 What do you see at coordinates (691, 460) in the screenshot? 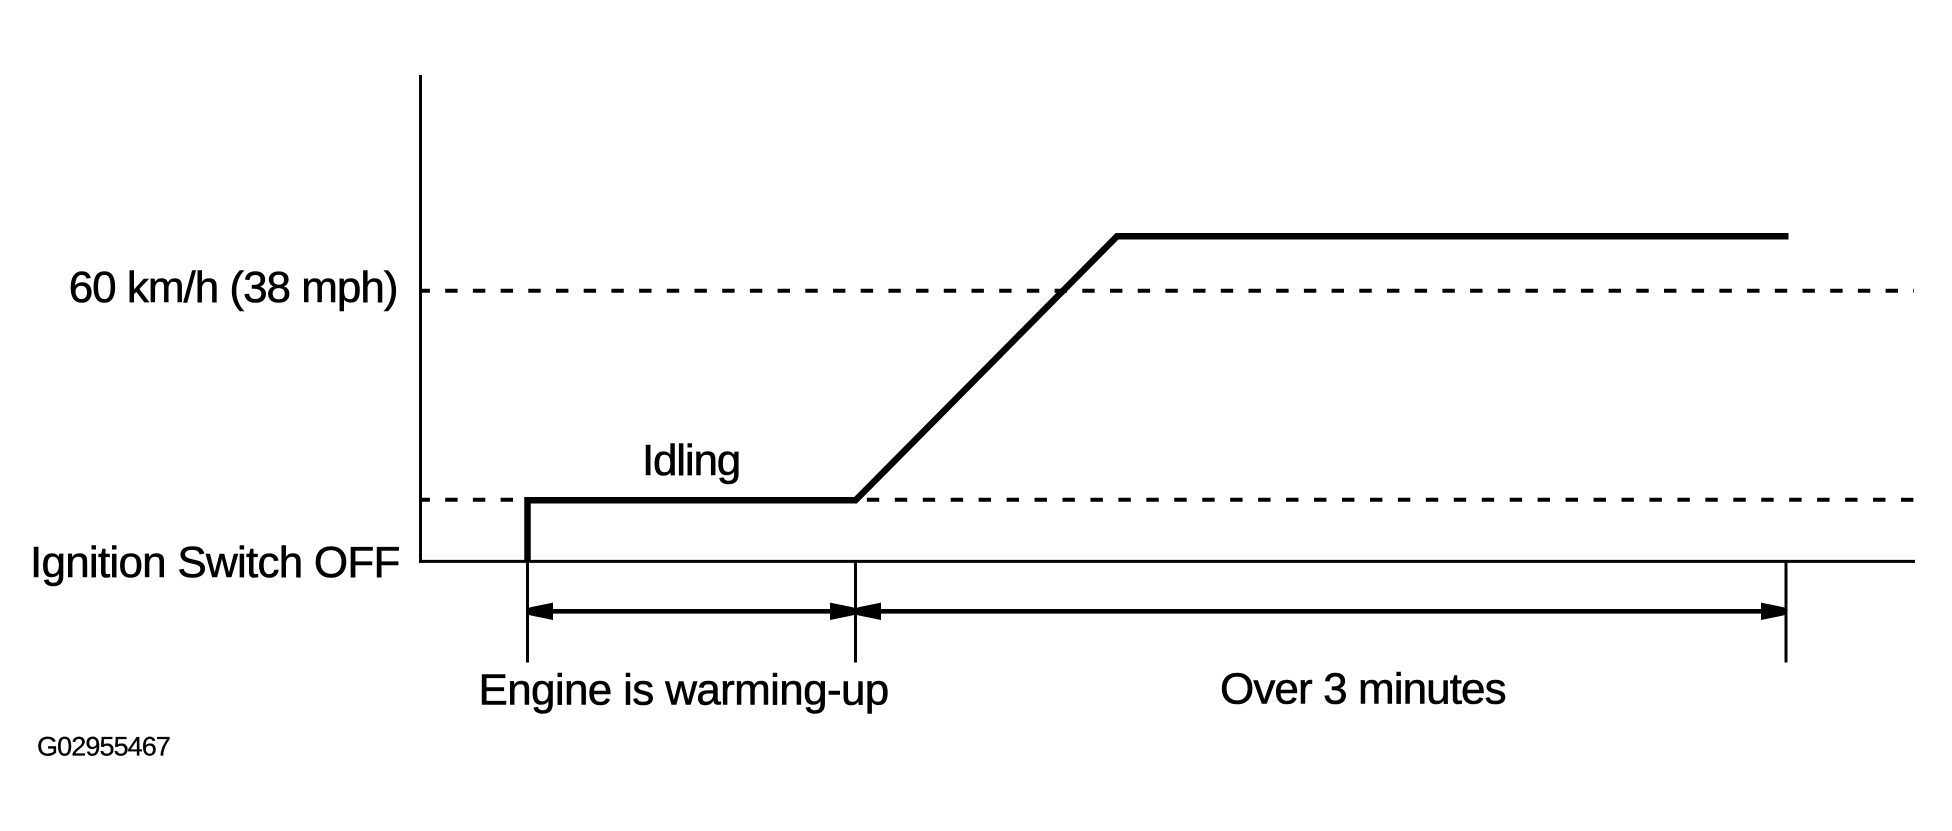
I see `svg-text: Idling` at bounding box center [691, 460].